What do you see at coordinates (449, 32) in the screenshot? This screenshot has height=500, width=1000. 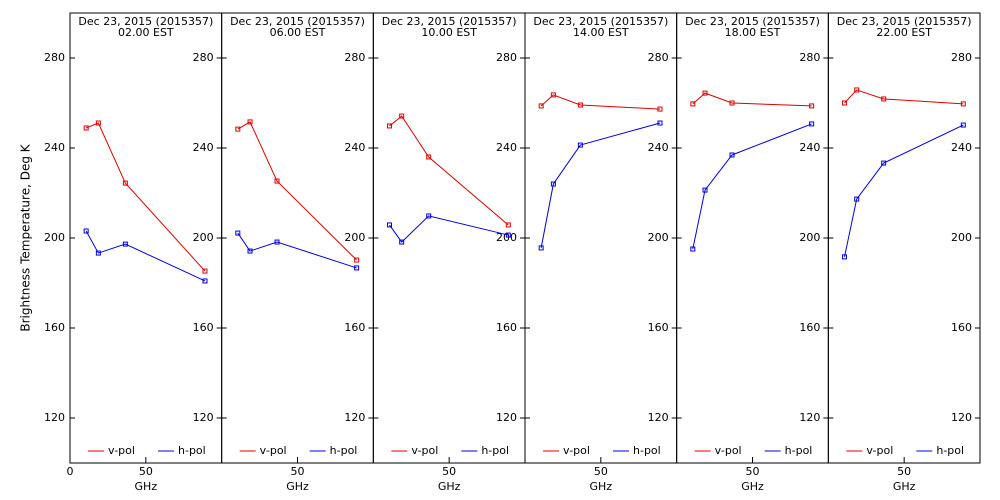 I see `panel-subtitle: 10.00 EST` at bounding box center [449, 32].